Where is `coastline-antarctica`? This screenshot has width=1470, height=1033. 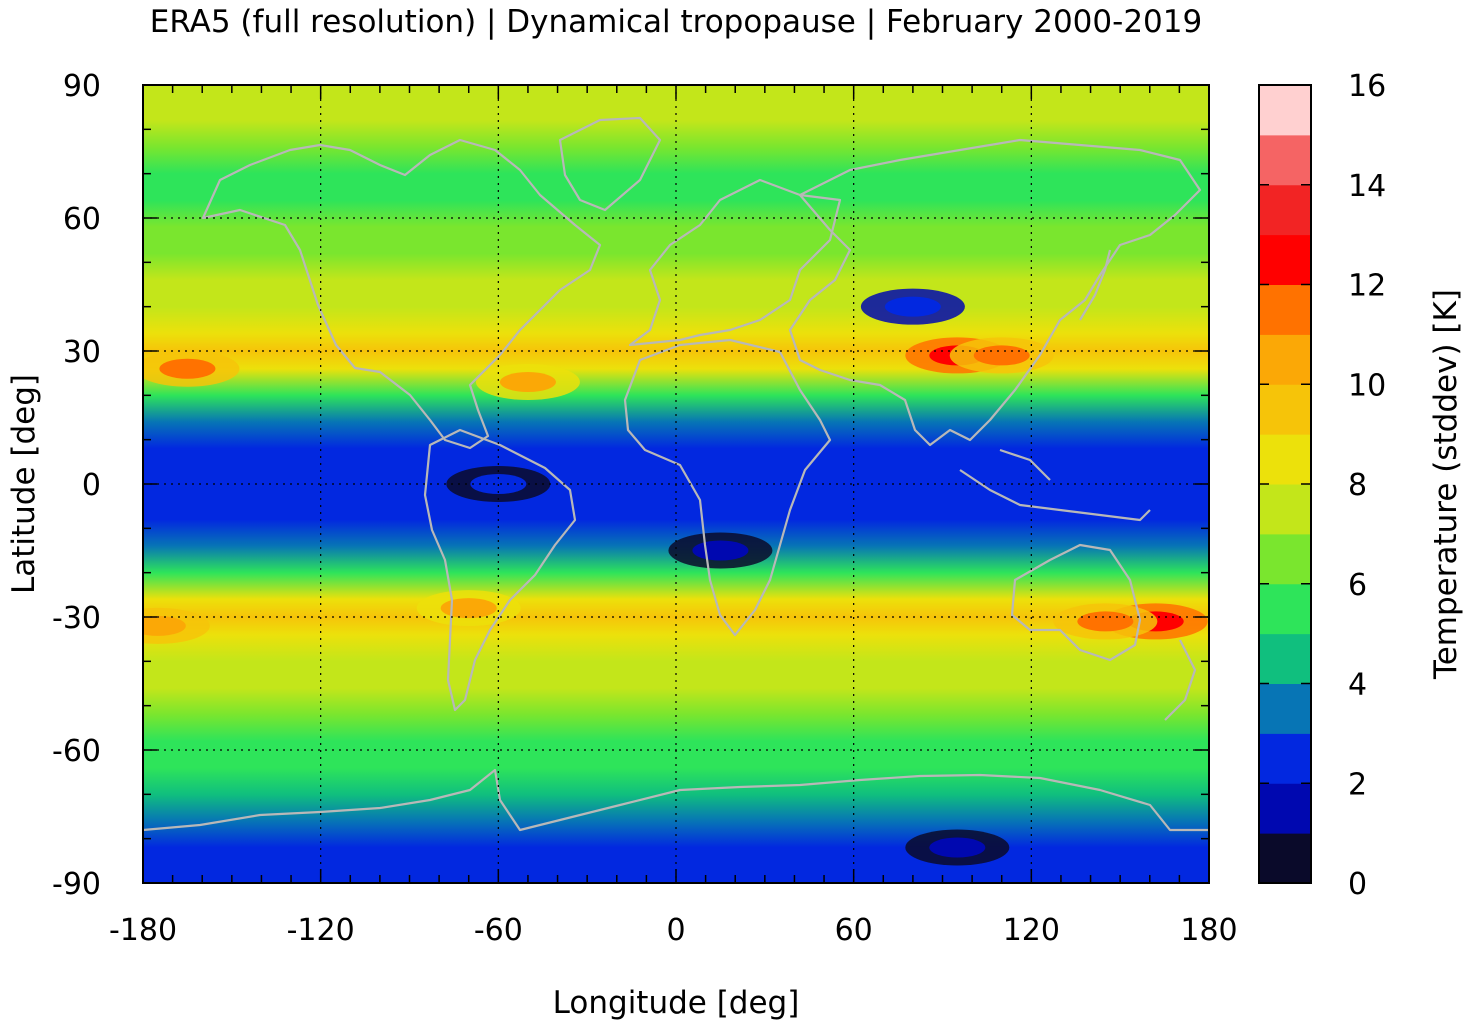 coastline-antarctica is located at coordinates (676, 800).